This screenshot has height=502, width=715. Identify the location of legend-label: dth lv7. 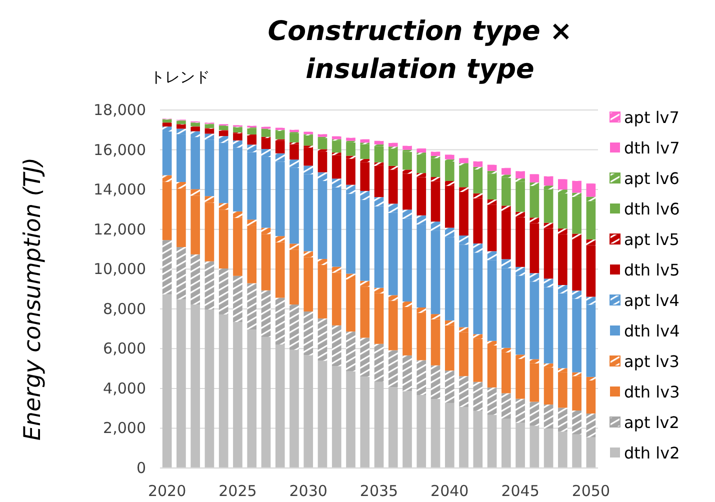
(652, 148).